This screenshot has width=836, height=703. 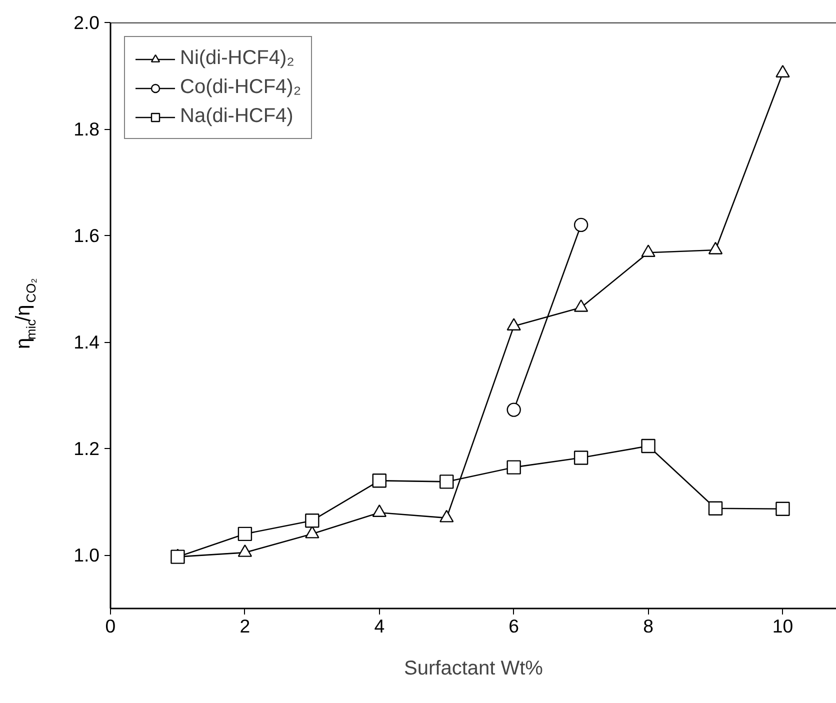 What do you see at coordinates (87, 342) in the screenshot?
I see `y-tick-label: 1.4` at bounding box center [87, 342].